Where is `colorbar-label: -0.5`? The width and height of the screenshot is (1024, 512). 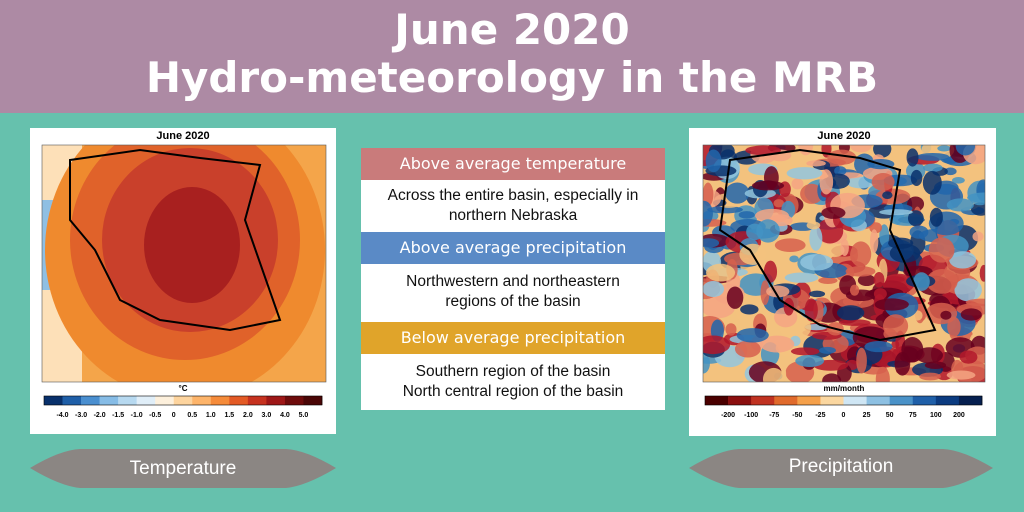 colorbar-label: -0.5 is located at coordinates (155, 415).